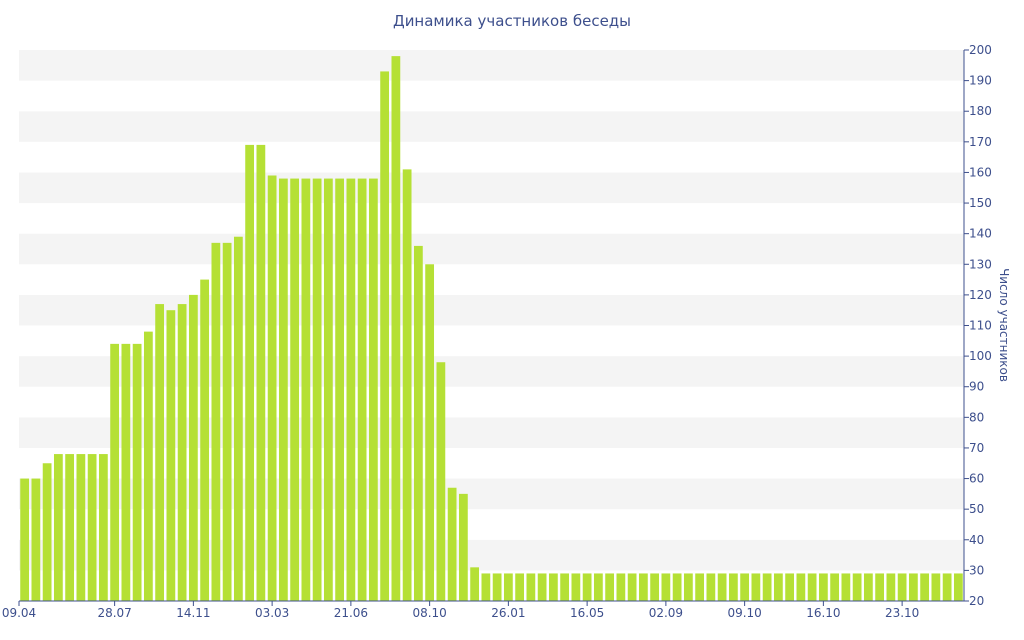  What do you see at coordinates (980, 356) in the screenshot?
I see `y-tick-label: 100` at bounding box center [980, 356].